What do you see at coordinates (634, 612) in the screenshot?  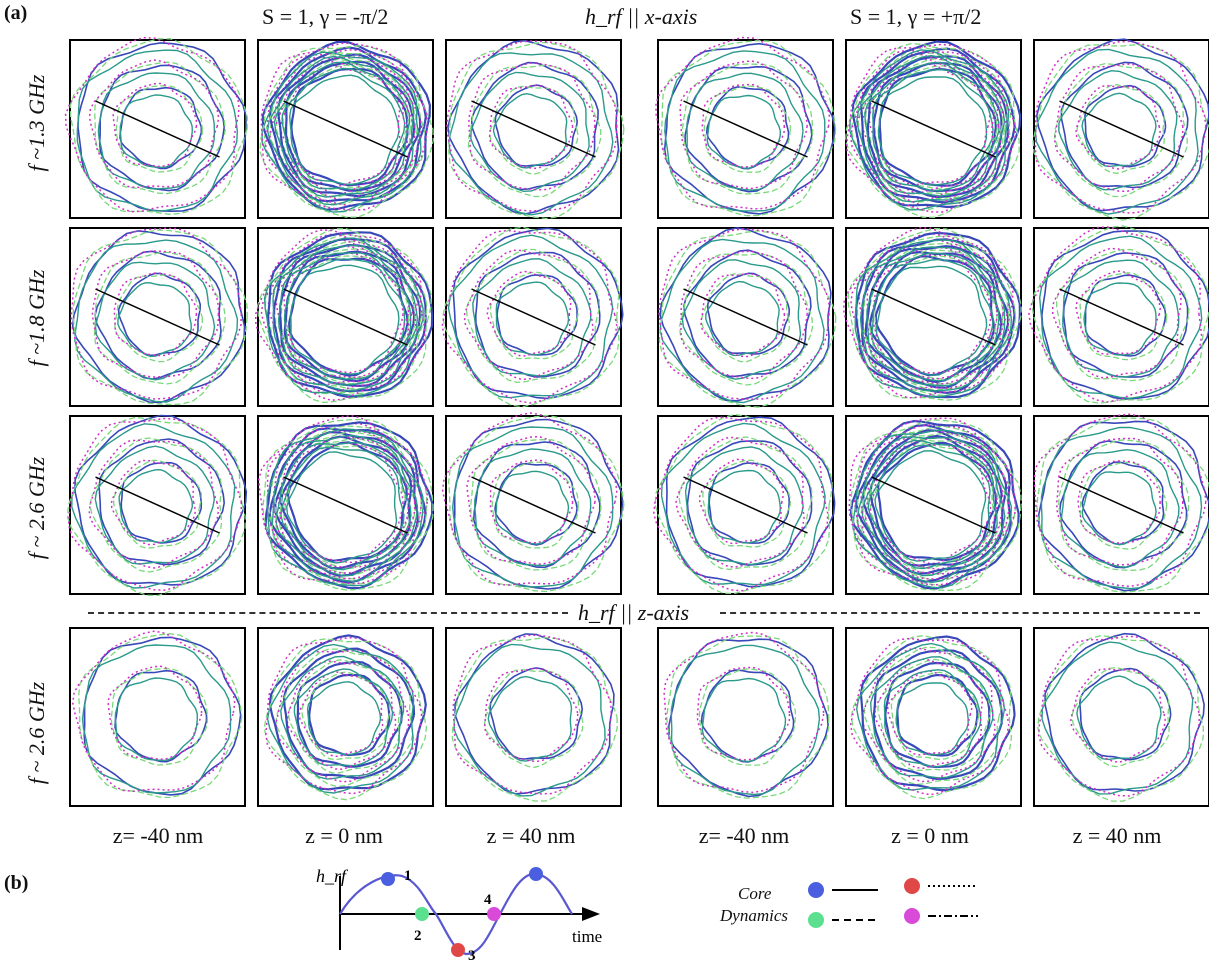 I see `z-axis-title: h_rf || z-axis` at bounding box center [634, 612].